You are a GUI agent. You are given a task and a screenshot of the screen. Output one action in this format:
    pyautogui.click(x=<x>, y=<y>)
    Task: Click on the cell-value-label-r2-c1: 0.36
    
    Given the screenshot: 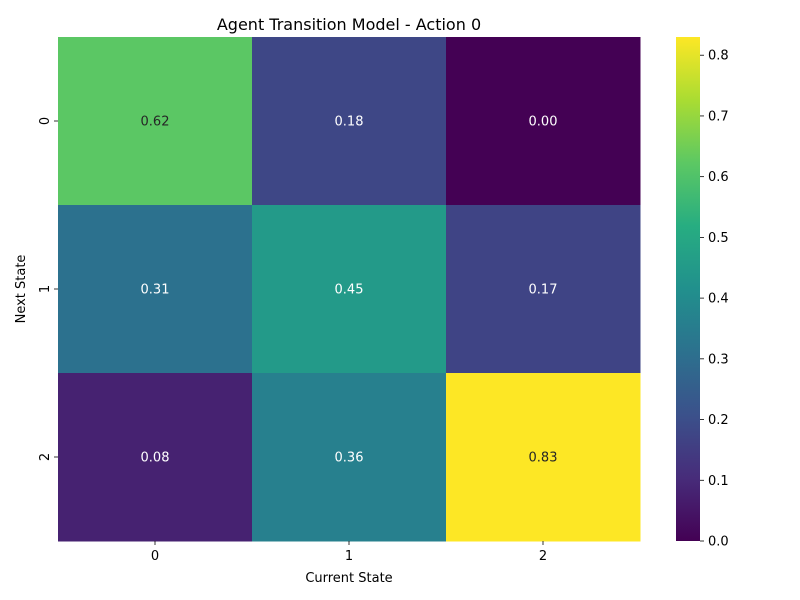 What is the action you would take?
    pyautogui.click(x=349, y=458)
    